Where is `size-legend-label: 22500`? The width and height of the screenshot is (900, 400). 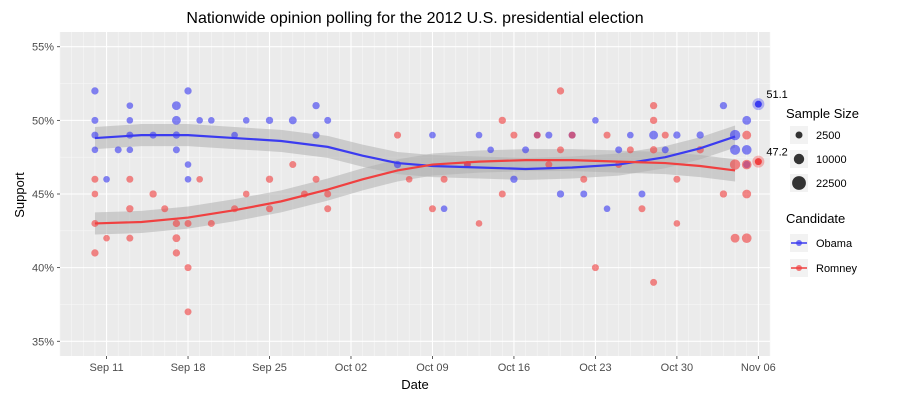
size-legend-label: 22500 is located at coordinates (831, 184).